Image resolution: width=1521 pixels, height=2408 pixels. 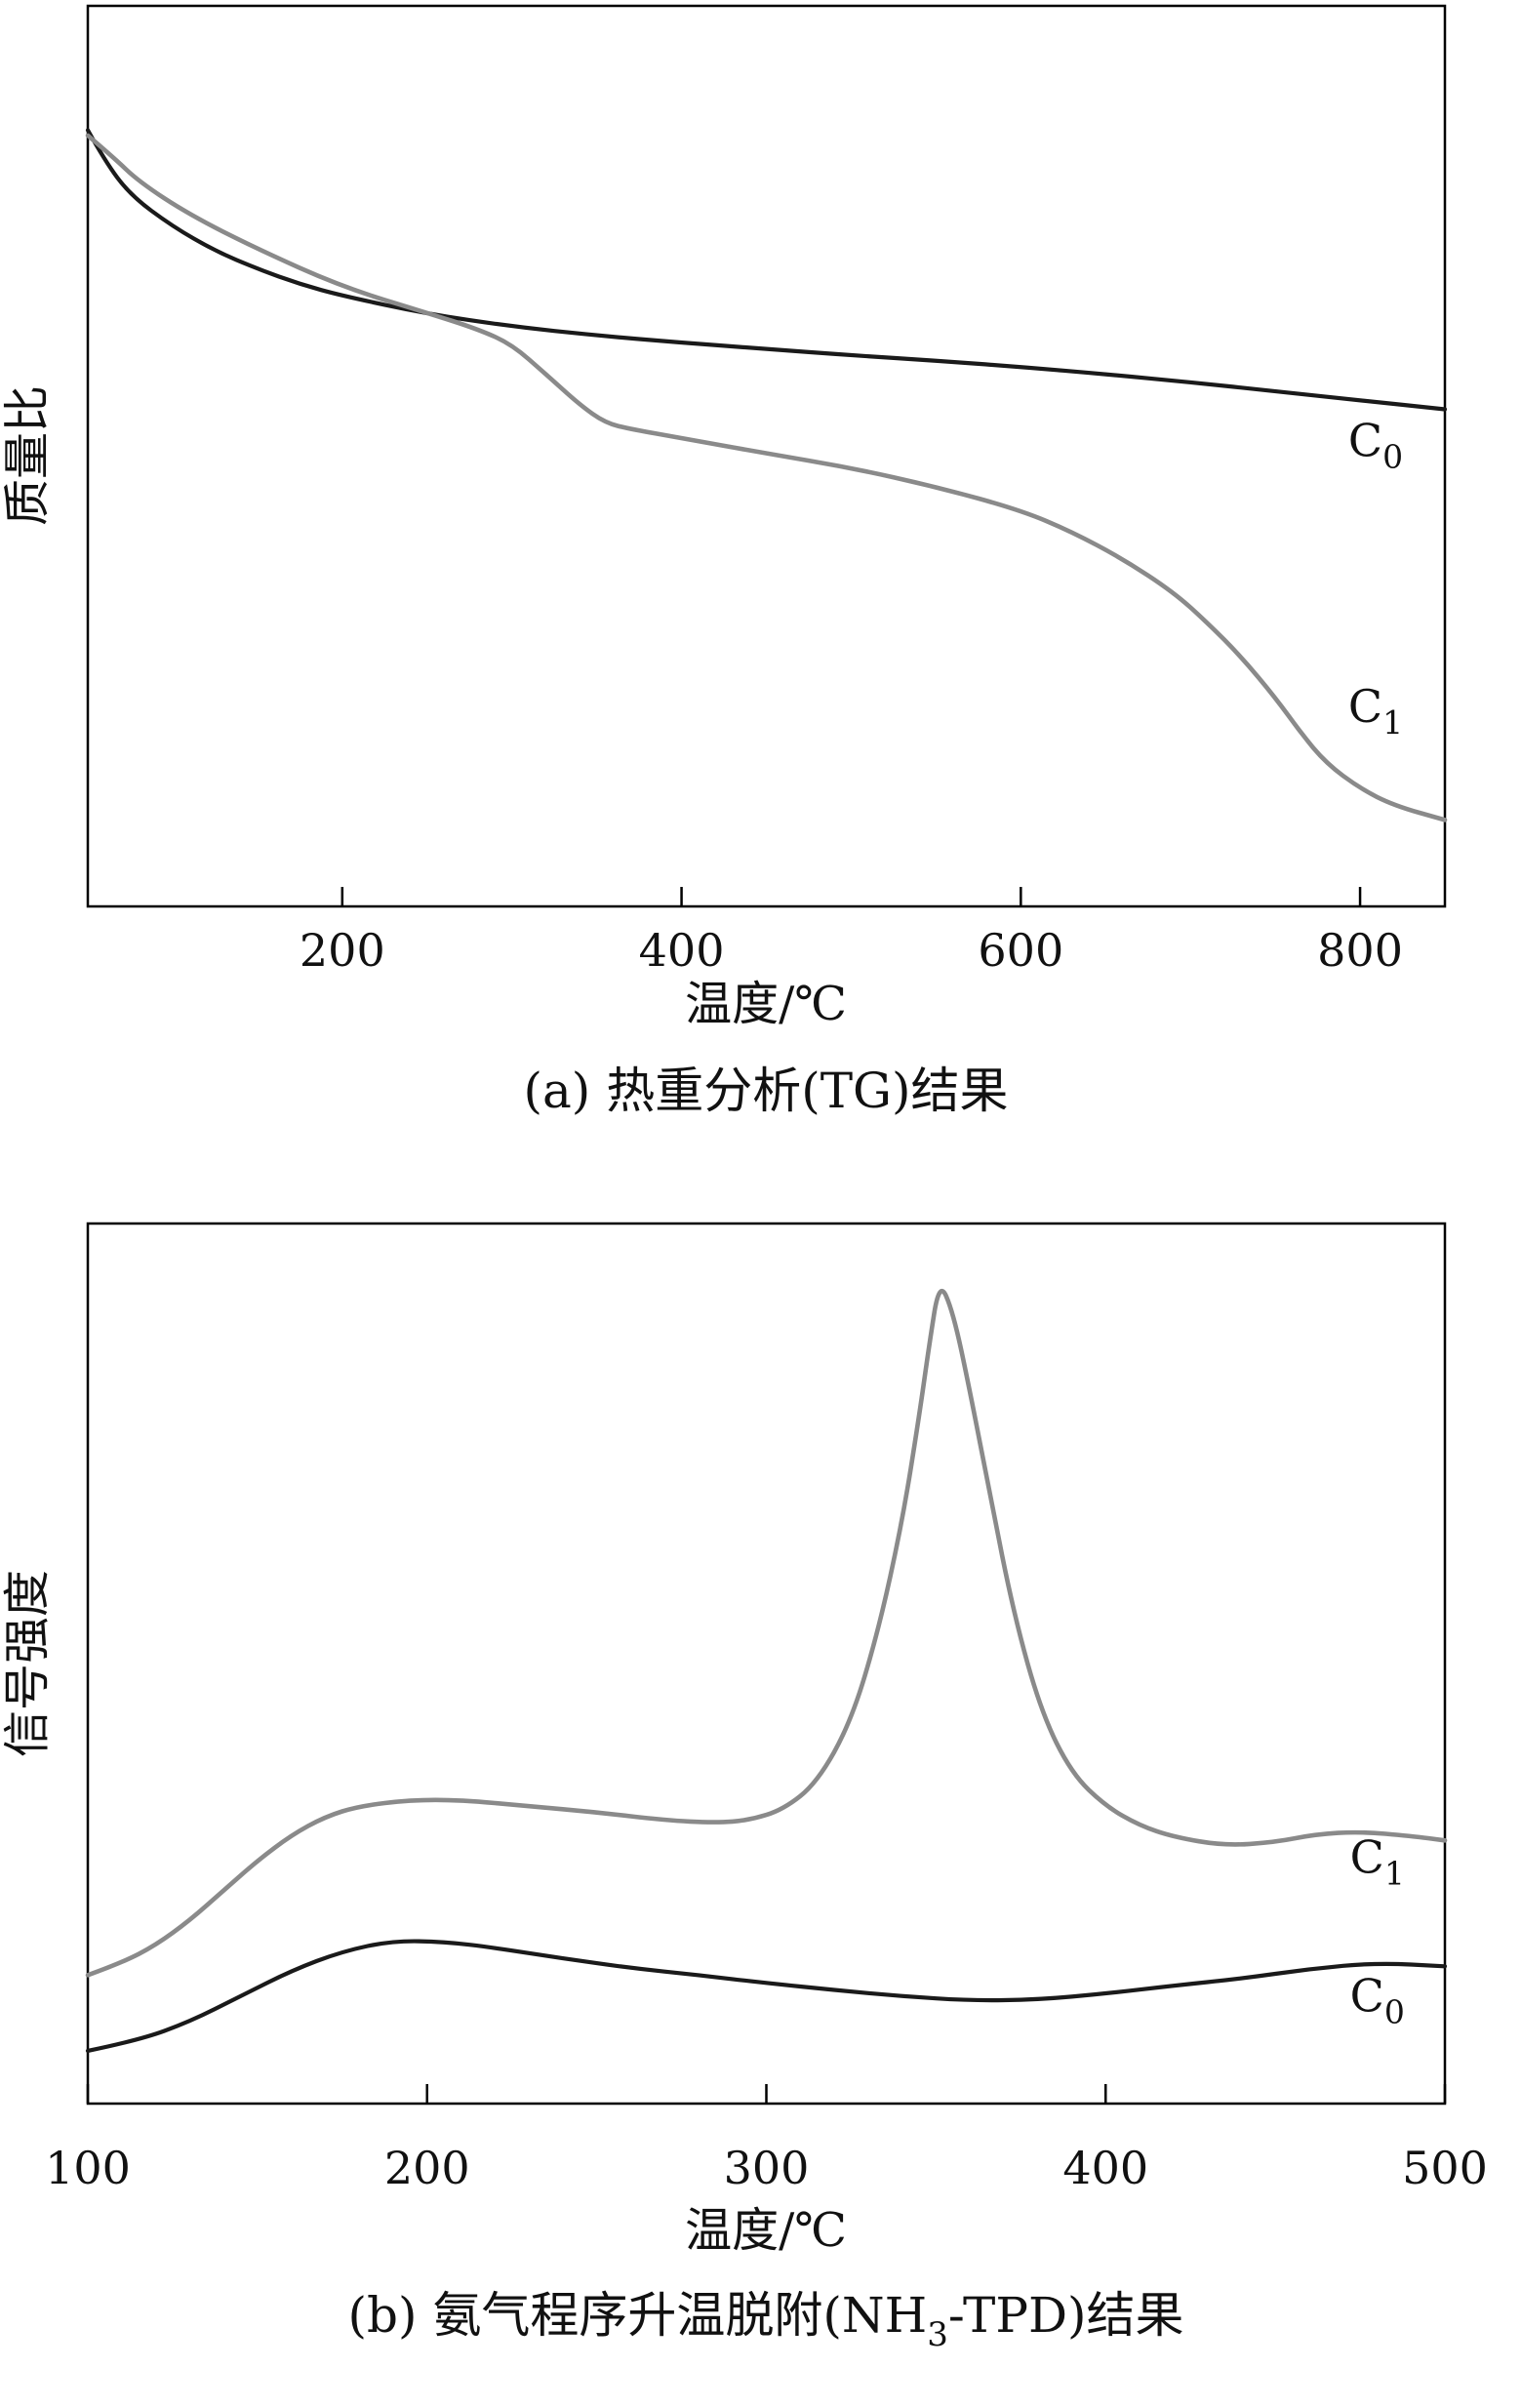 What do you see at coordinates (27, 455) in the screenshot?
I see `y-axis-label: 质量比` at bounding box center [27, 455].